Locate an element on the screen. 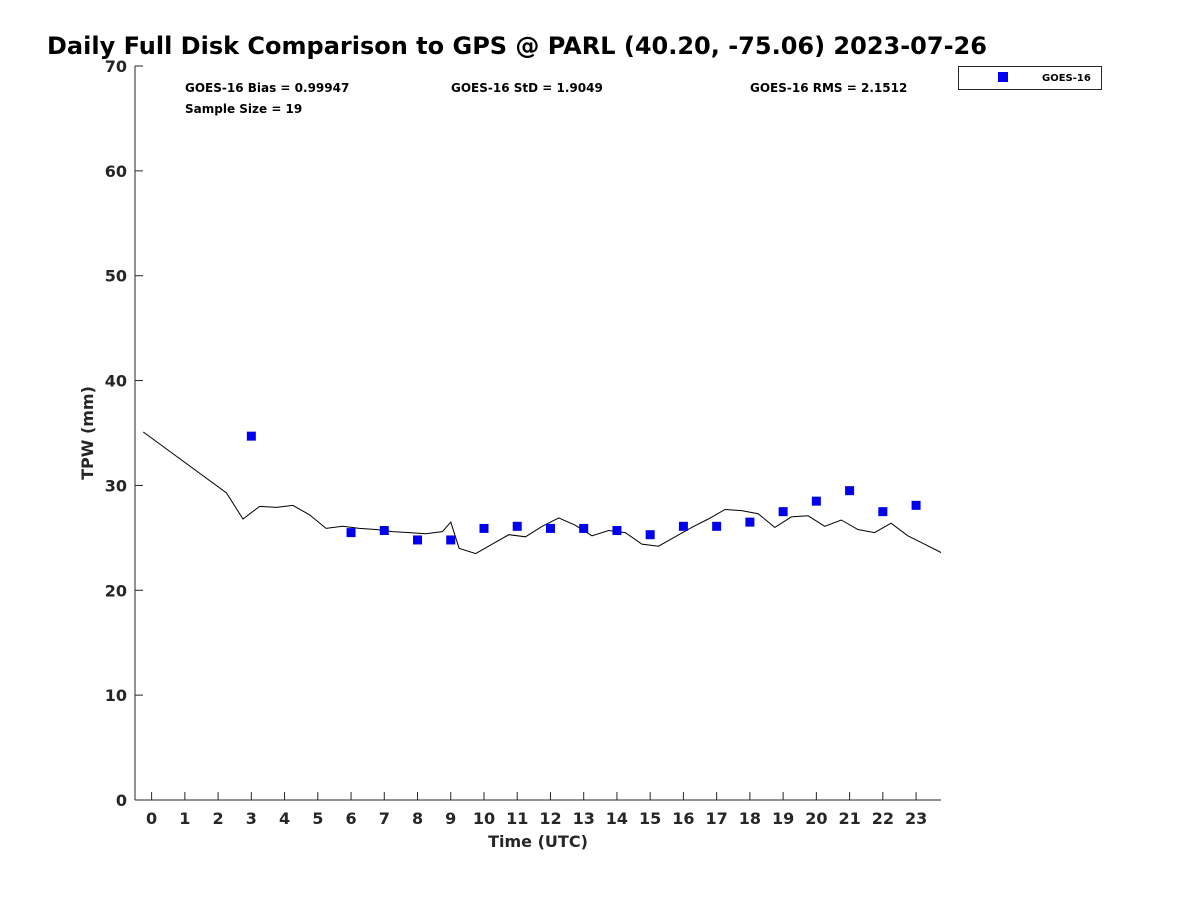 The image size is (1200, 900). x-tick-label: 2 is located at coordinates (218, 818).